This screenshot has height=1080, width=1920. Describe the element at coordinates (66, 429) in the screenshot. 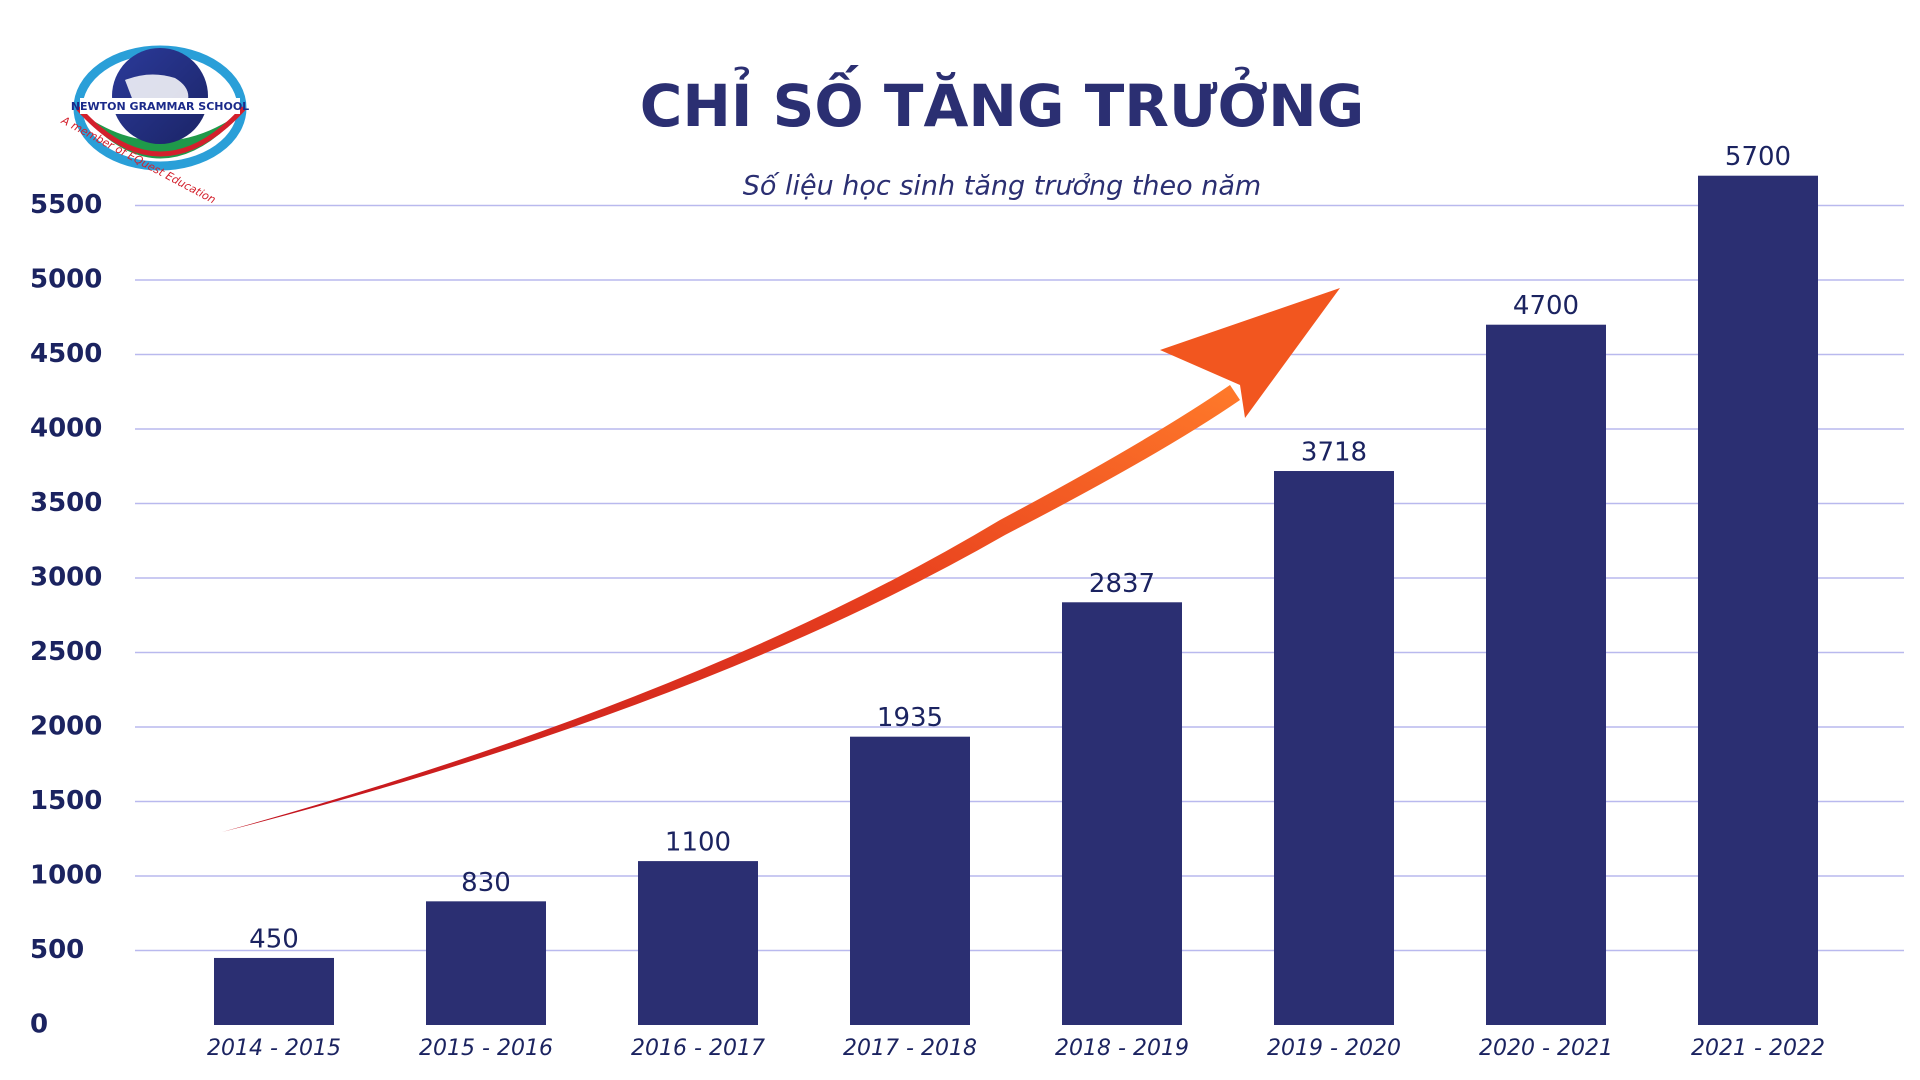

I see `y-tick-label: 4000` at that location.